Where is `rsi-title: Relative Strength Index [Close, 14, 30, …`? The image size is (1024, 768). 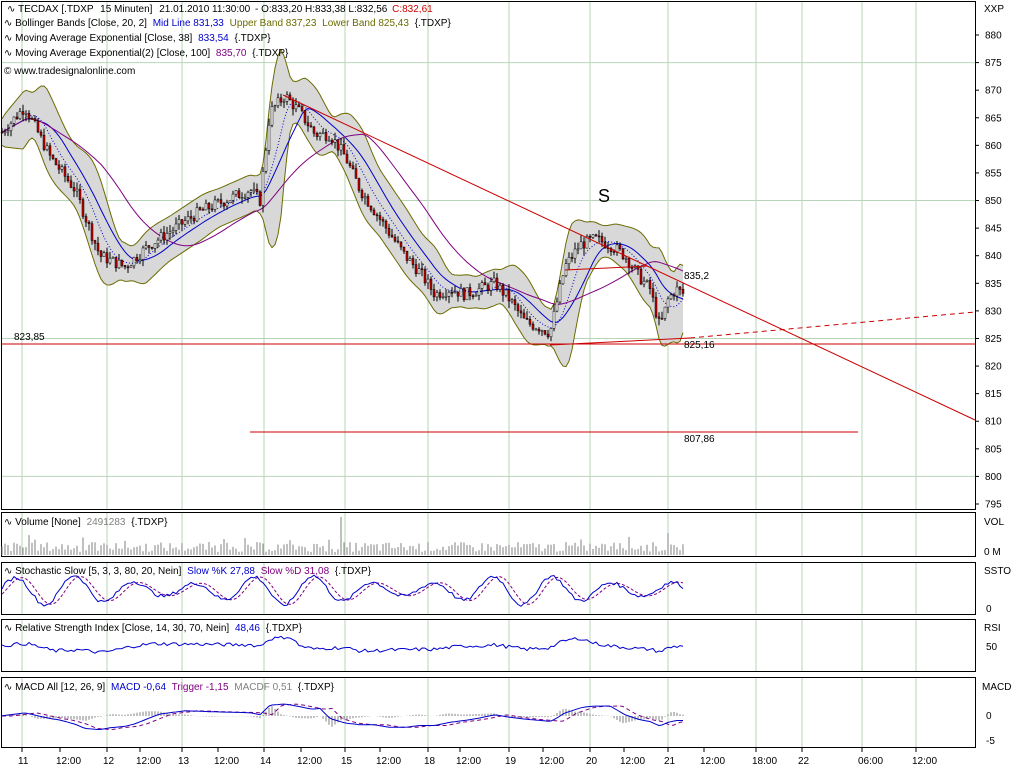 rsi-title: Relative Strength Index [Close, 14, 30, … is located at coordinates (122, 628).